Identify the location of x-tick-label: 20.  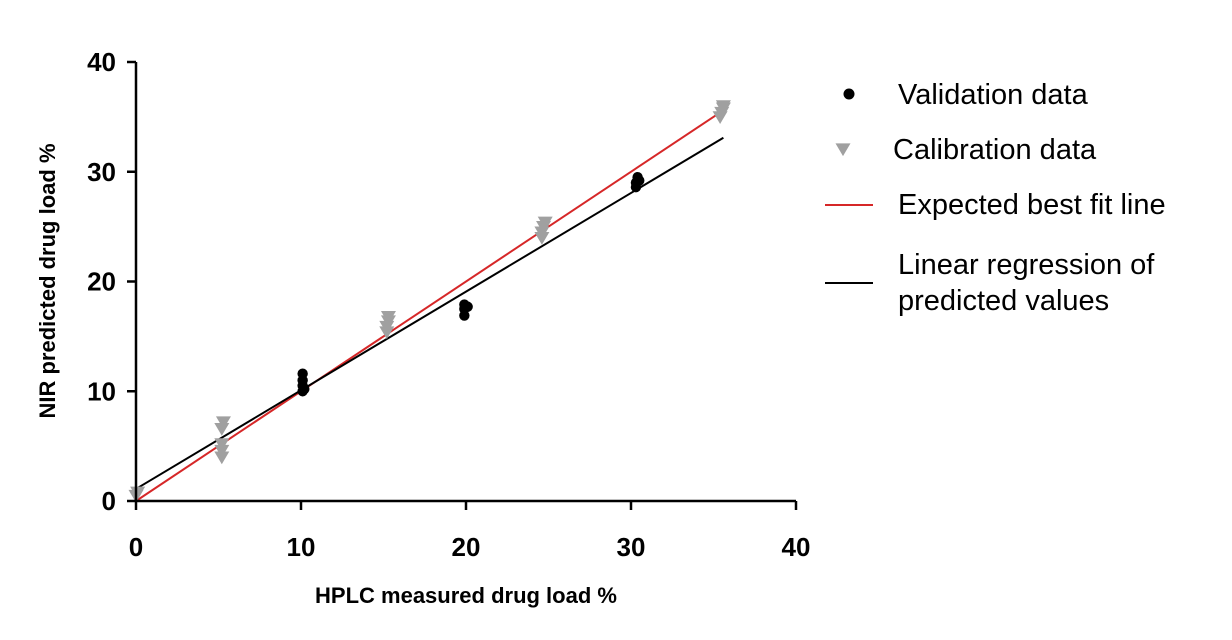
(466, 547).